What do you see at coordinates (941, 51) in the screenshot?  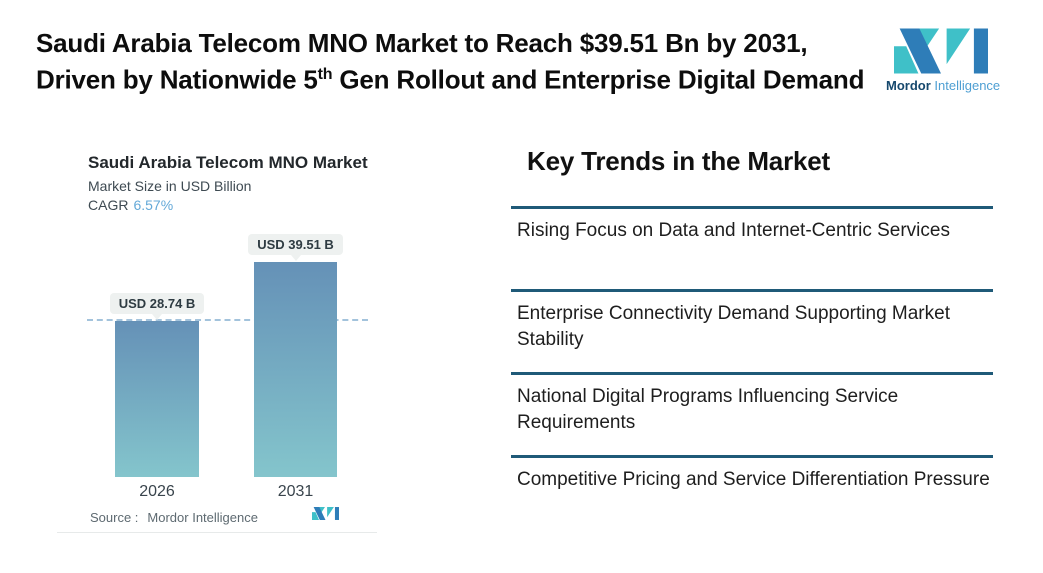 I see `mordor-intelligence-logo-icon` at bounding box center [941, 51].